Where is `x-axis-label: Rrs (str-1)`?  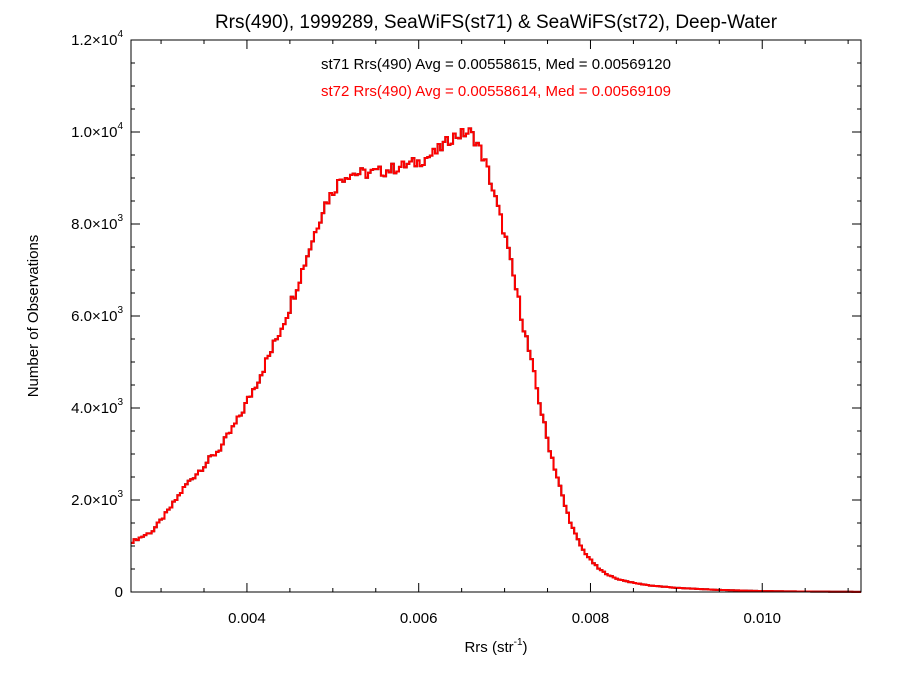 x-axis-label: Rrs (str-1) is located at coordinates (495, 646).